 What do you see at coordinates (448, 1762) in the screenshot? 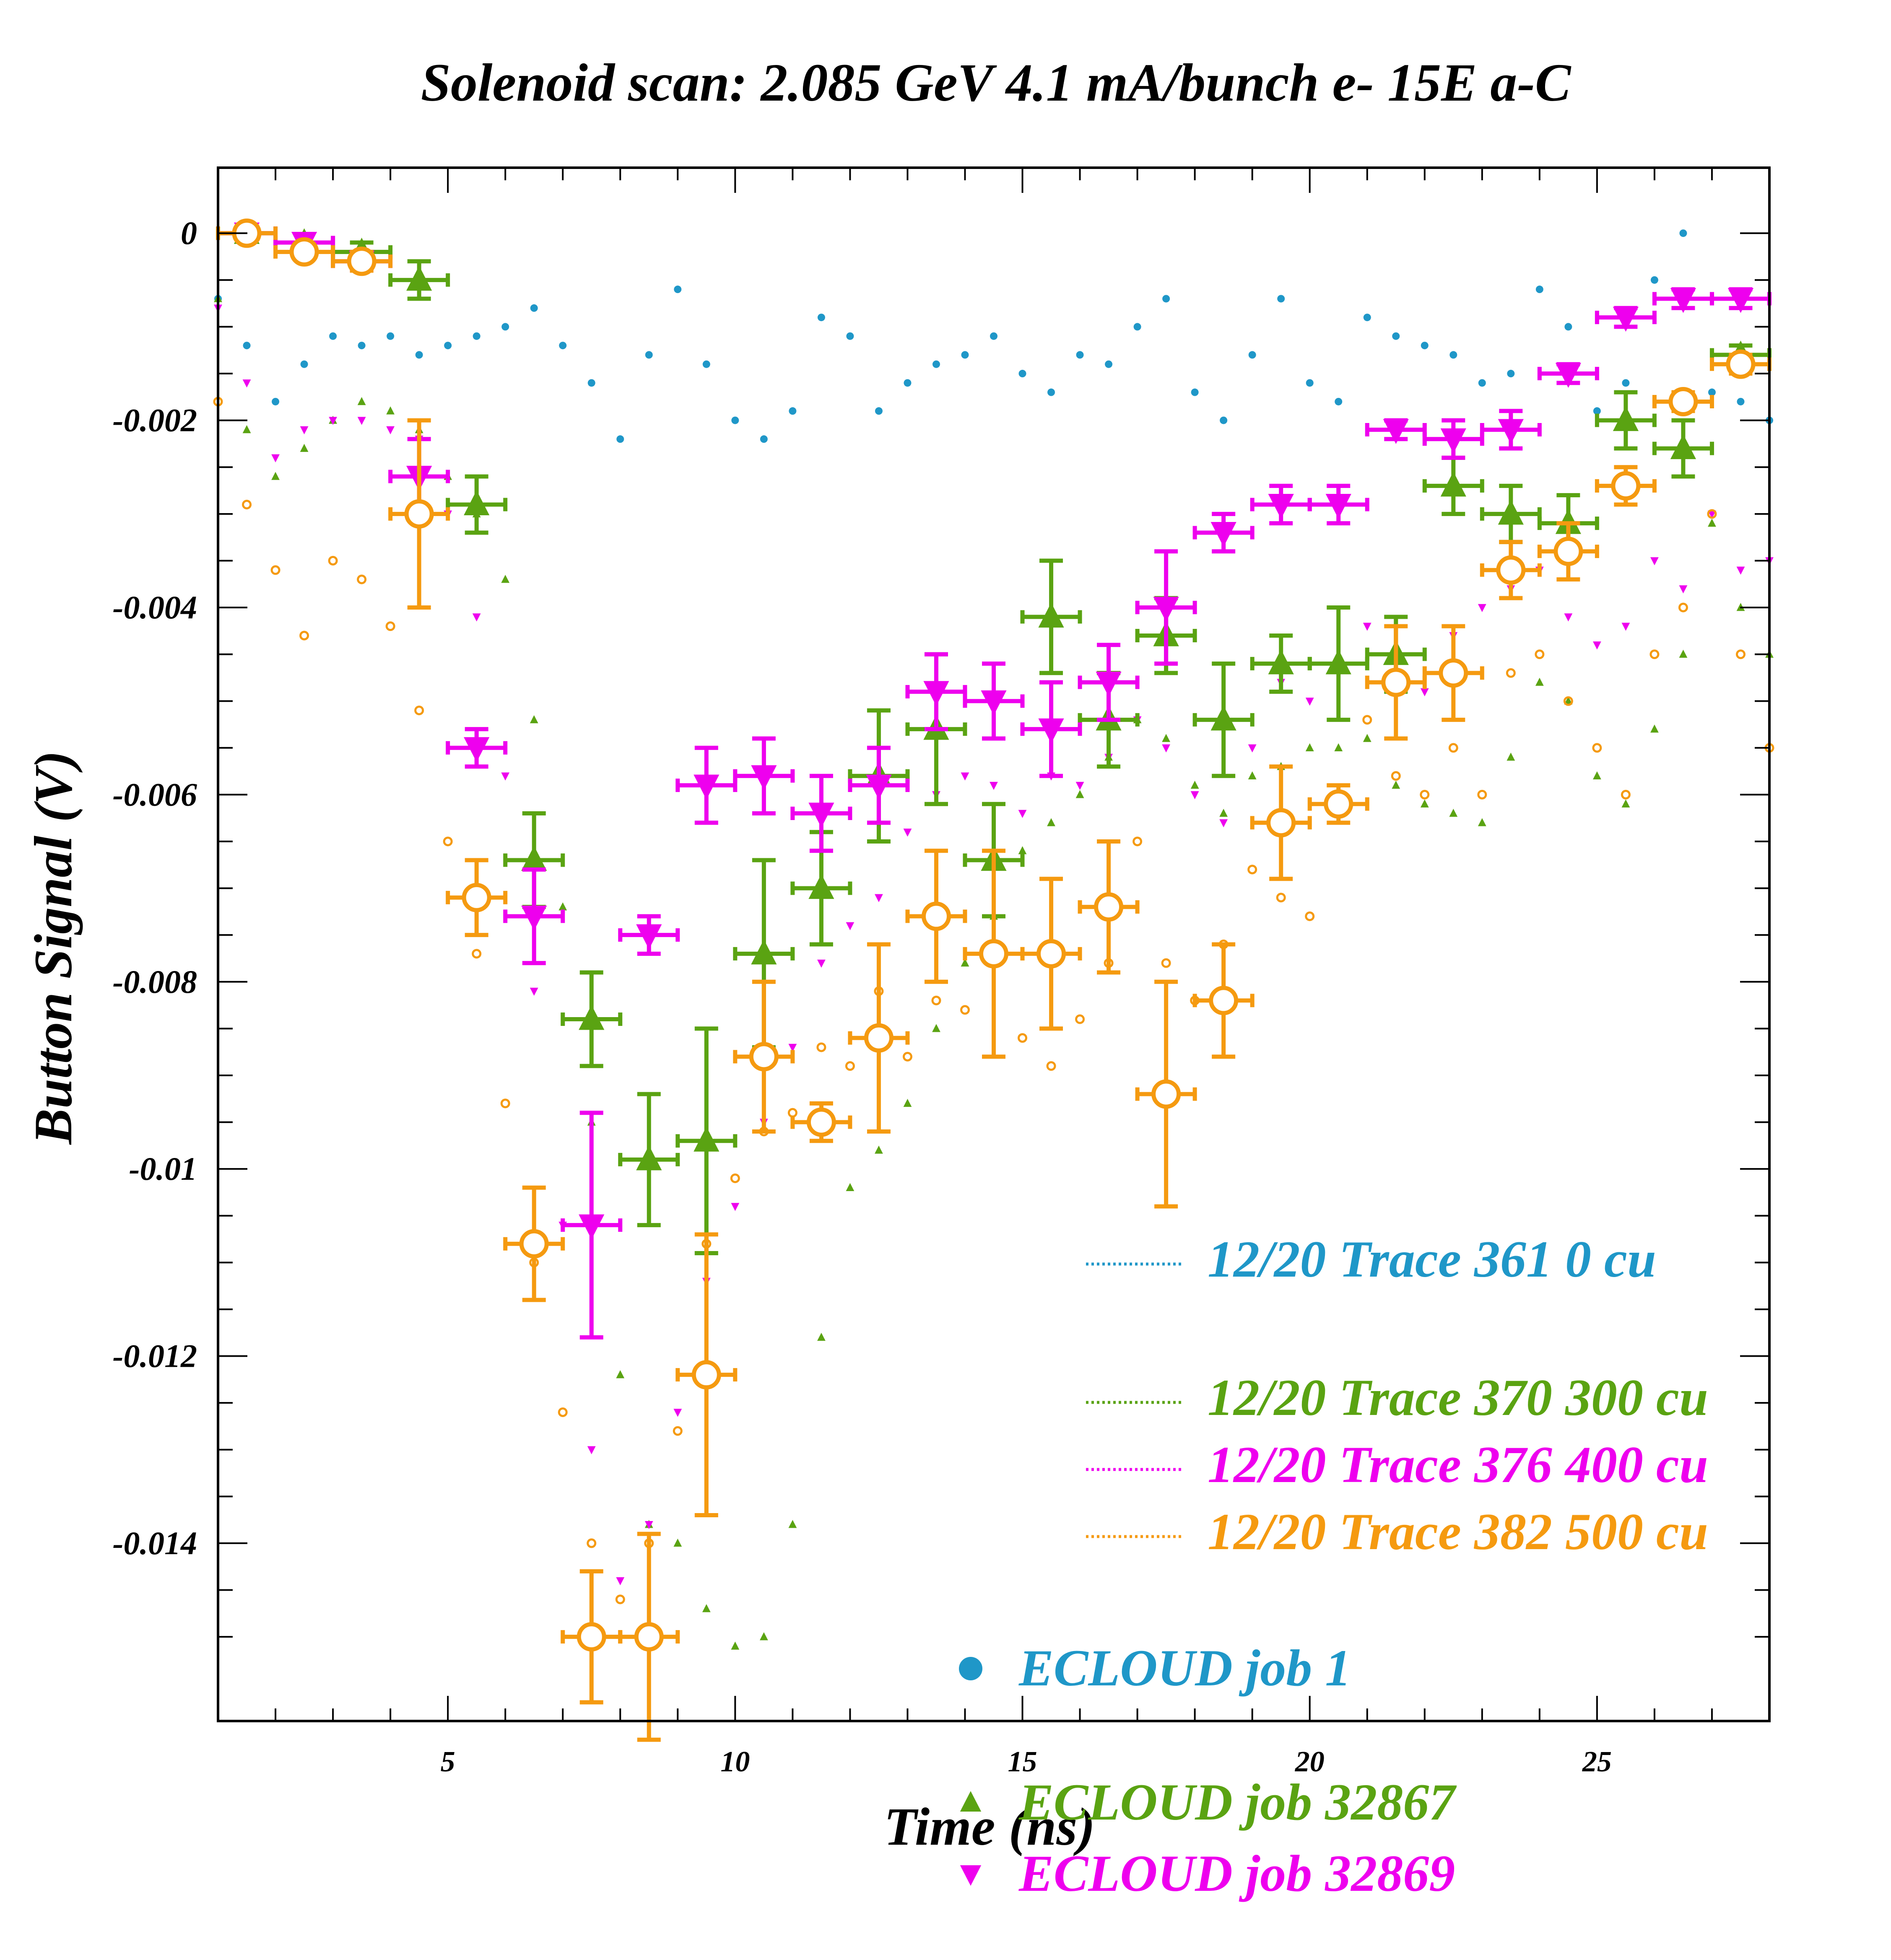
I see `x-tick-label: 5` at bounding box center [448, 1762].